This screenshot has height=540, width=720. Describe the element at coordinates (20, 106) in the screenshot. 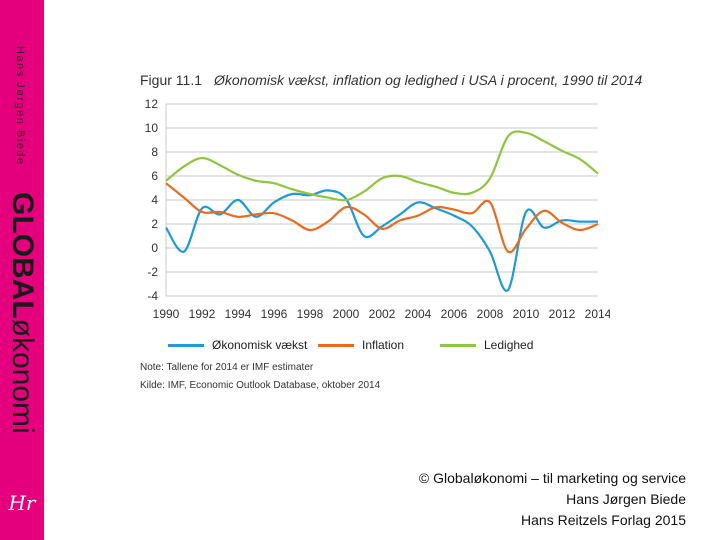

I see `sidebar-author: Hans Jørgen Biede` at that location.